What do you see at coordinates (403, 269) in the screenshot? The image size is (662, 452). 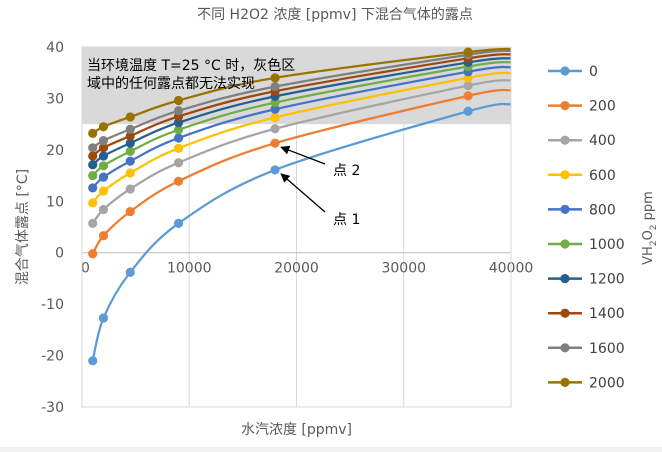 I see `x-tick-label-3: 30000` at bounding box center [403, 269].